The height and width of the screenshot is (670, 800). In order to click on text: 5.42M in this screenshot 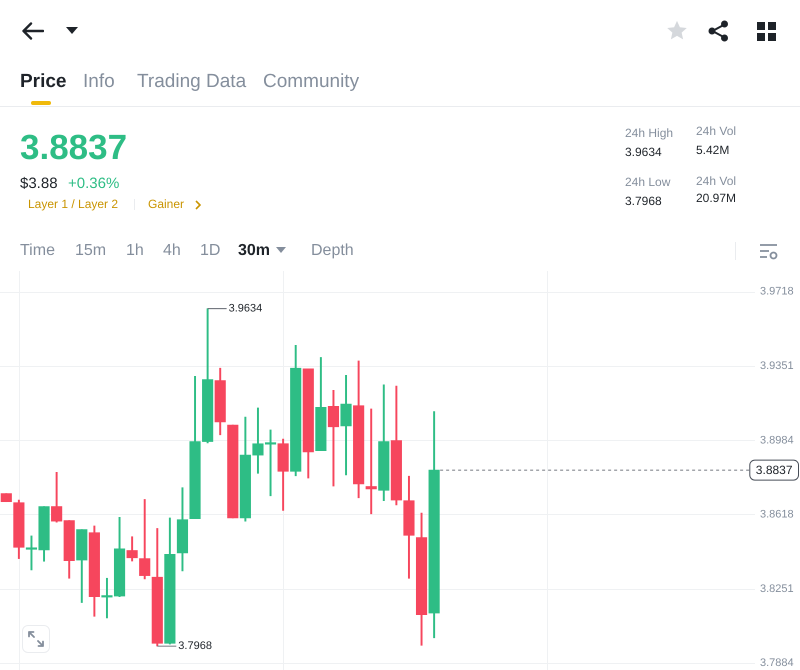, I will do `click(713, 150)`.